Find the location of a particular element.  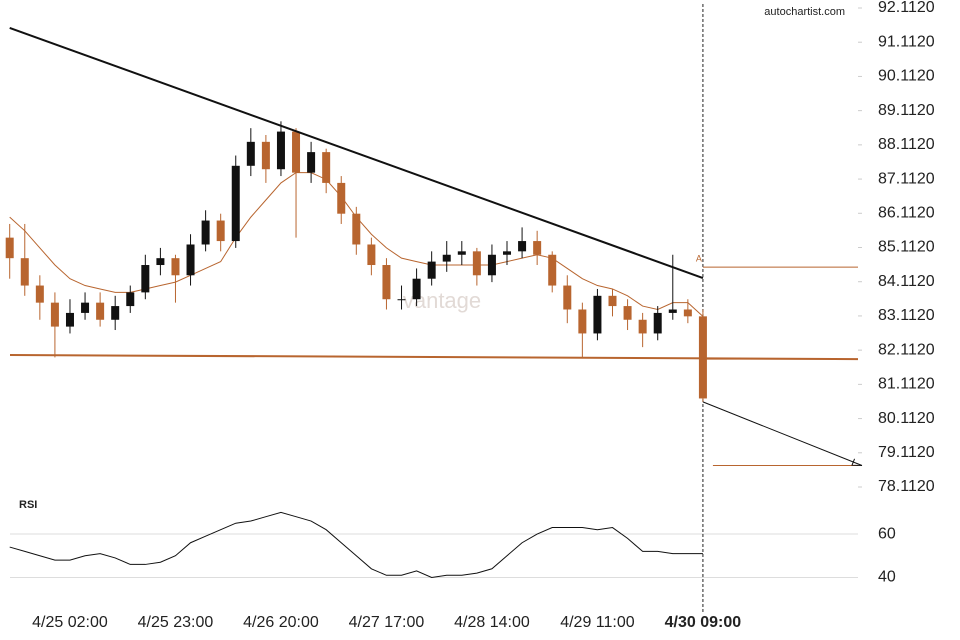

source: autochartist.com is located at coordinates (804, 12).